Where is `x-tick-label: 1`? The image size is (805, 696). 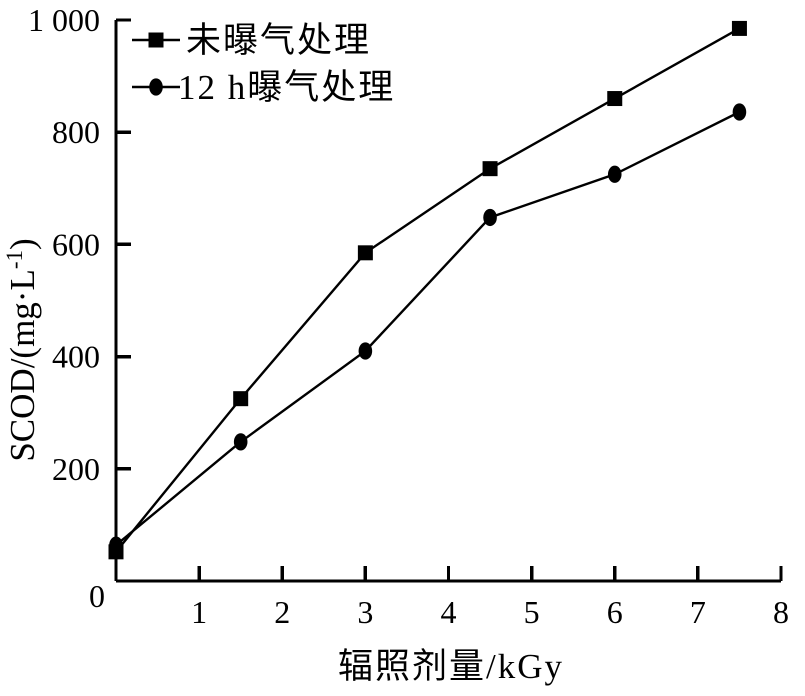
x-tick-label: 1 is located at coordinates (199, 612).